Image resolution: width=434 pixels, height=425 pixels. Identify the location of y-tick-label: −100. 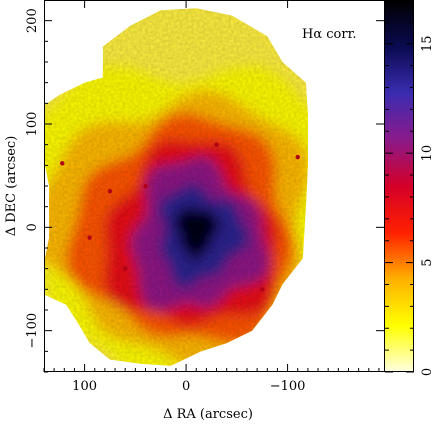
(32, 331).